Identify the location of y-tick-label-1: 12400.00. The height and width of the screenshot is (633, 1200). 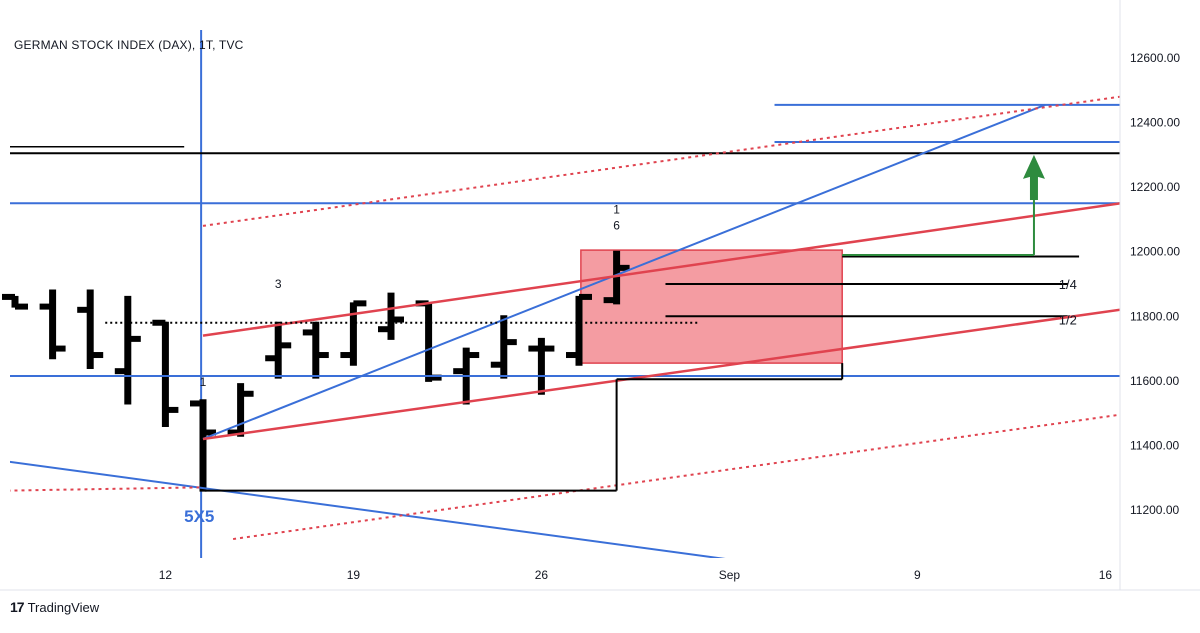
(1155, 123).